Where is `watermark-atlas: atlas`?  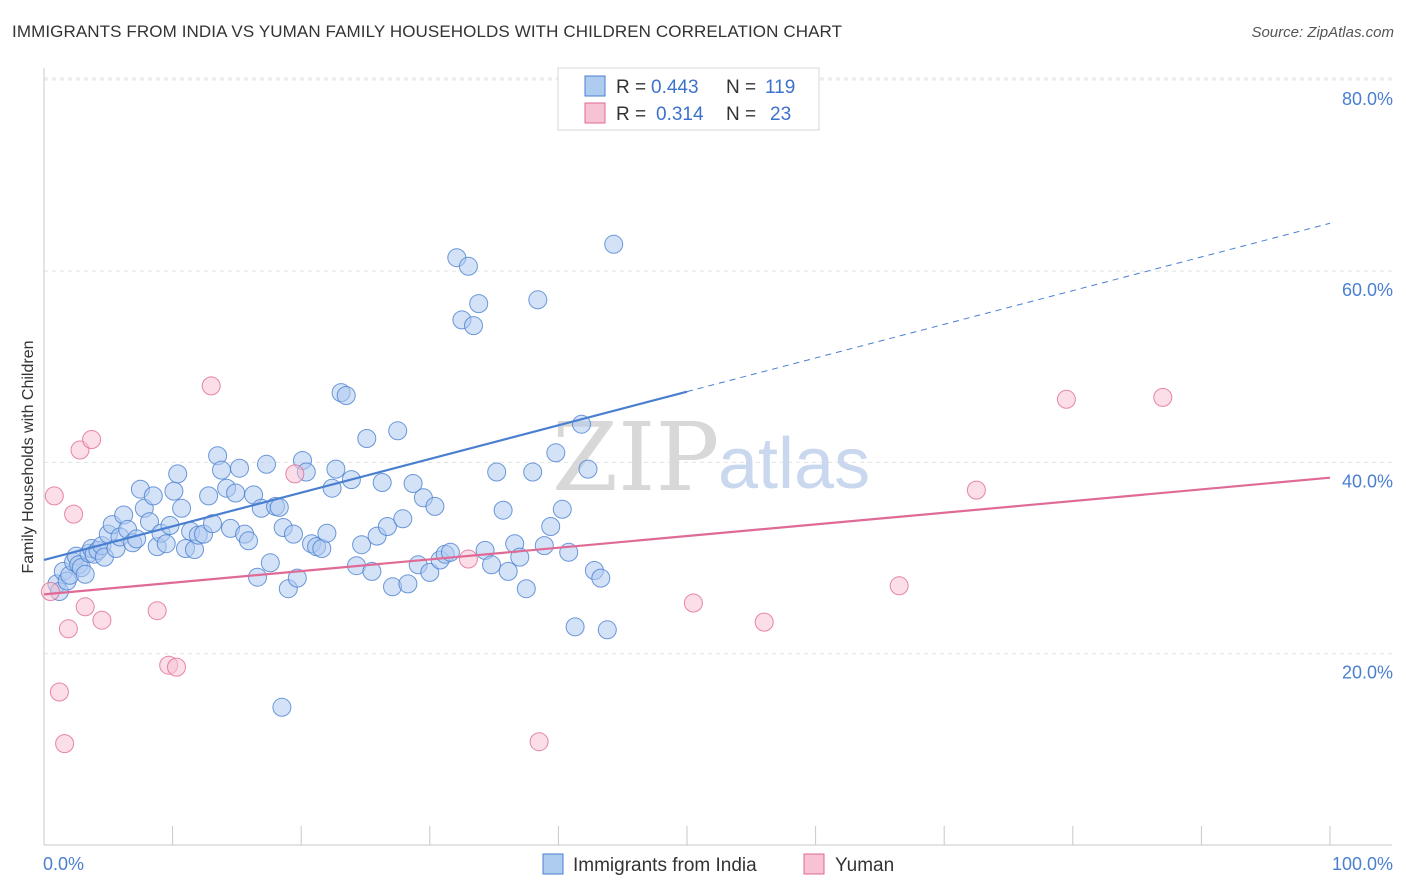
watermark-atlas: atlas is located at coordinates (794, 464).